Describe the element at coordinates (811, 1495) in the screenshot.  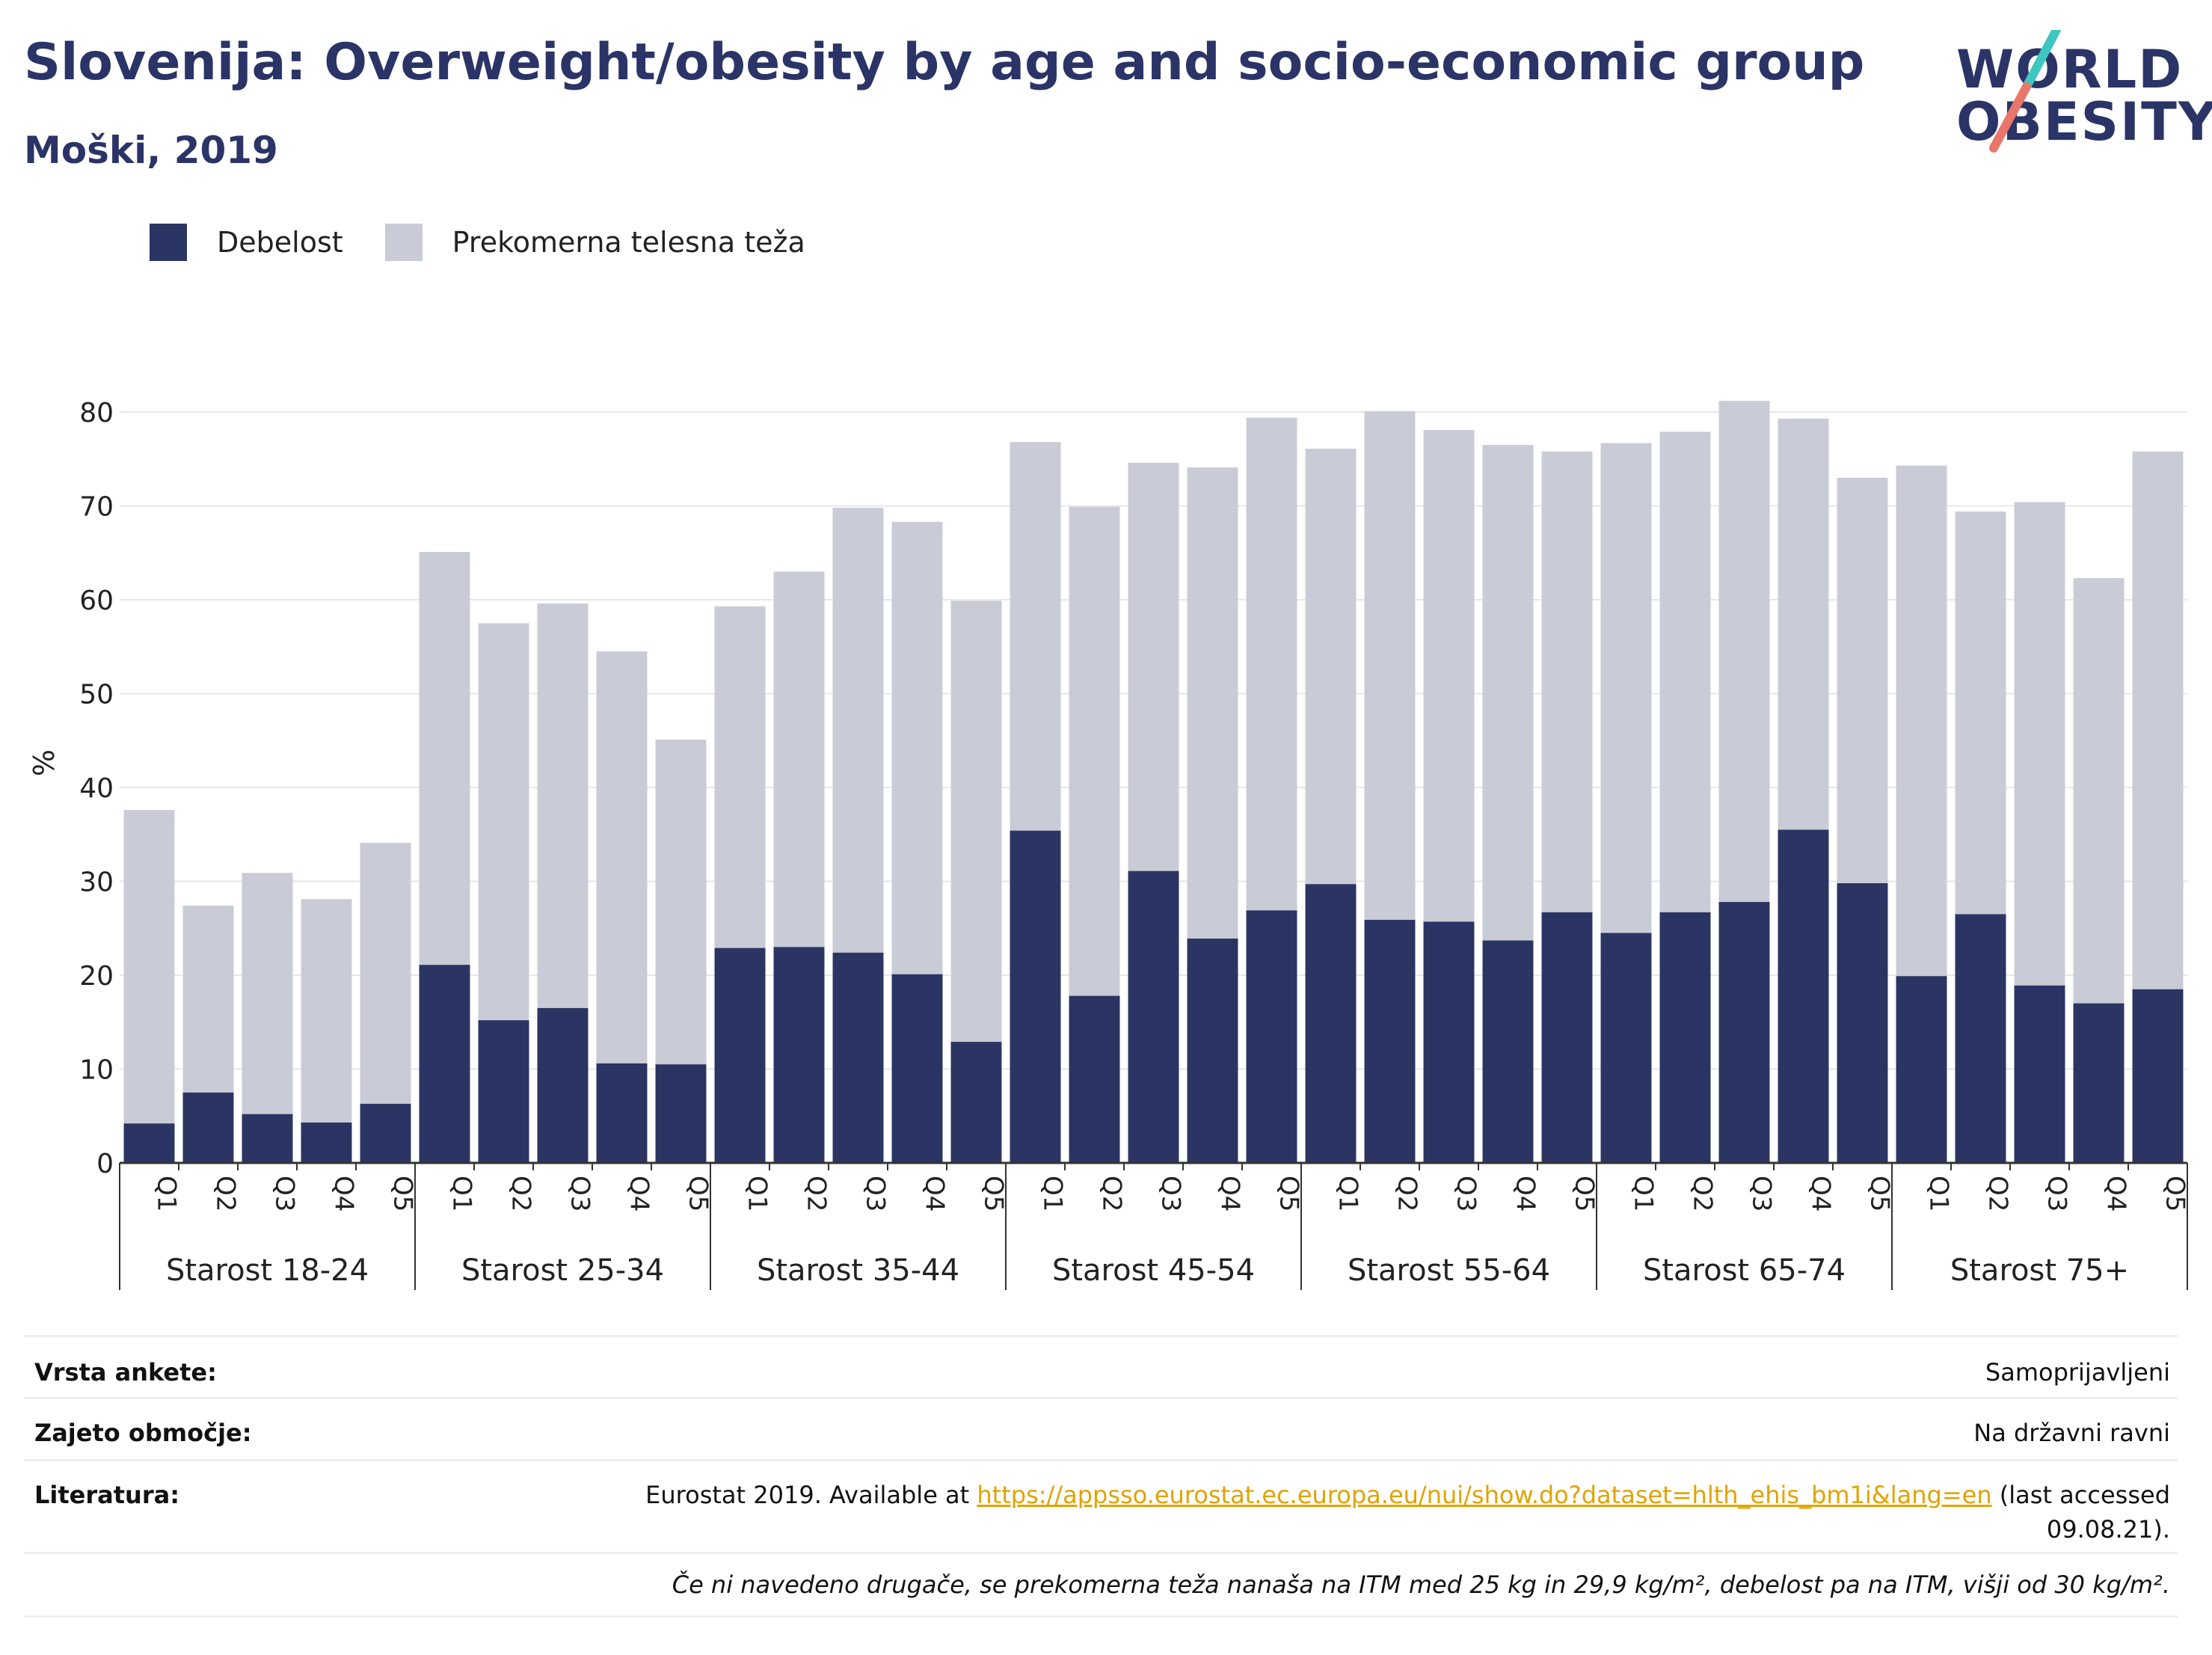
I see `reference-prefix: Eurostat 2019. Available at` at that location.